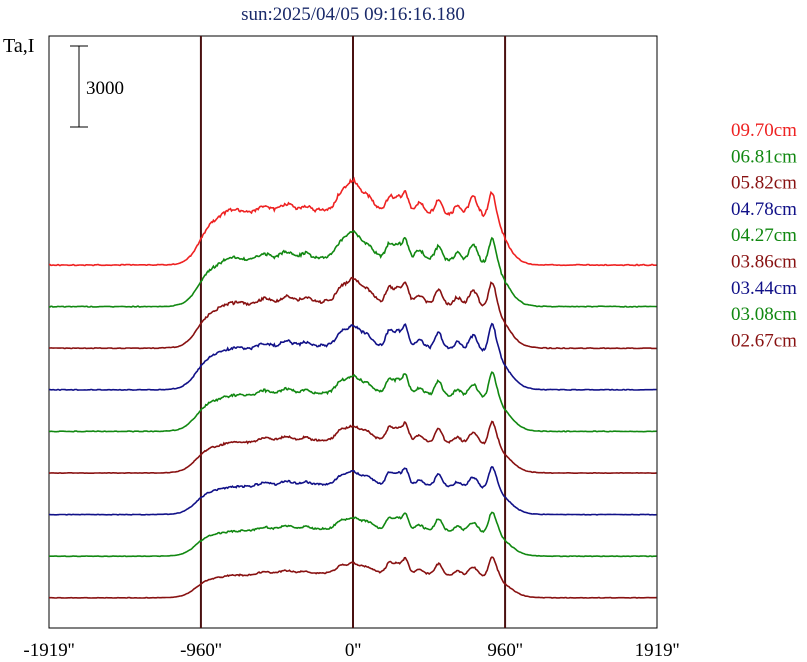 The width and height of the screenshot is (807, 662). Describe the element at coordinates (18, 46) in the screenshot. I see `y-axis-label: Ta,I` at that location.